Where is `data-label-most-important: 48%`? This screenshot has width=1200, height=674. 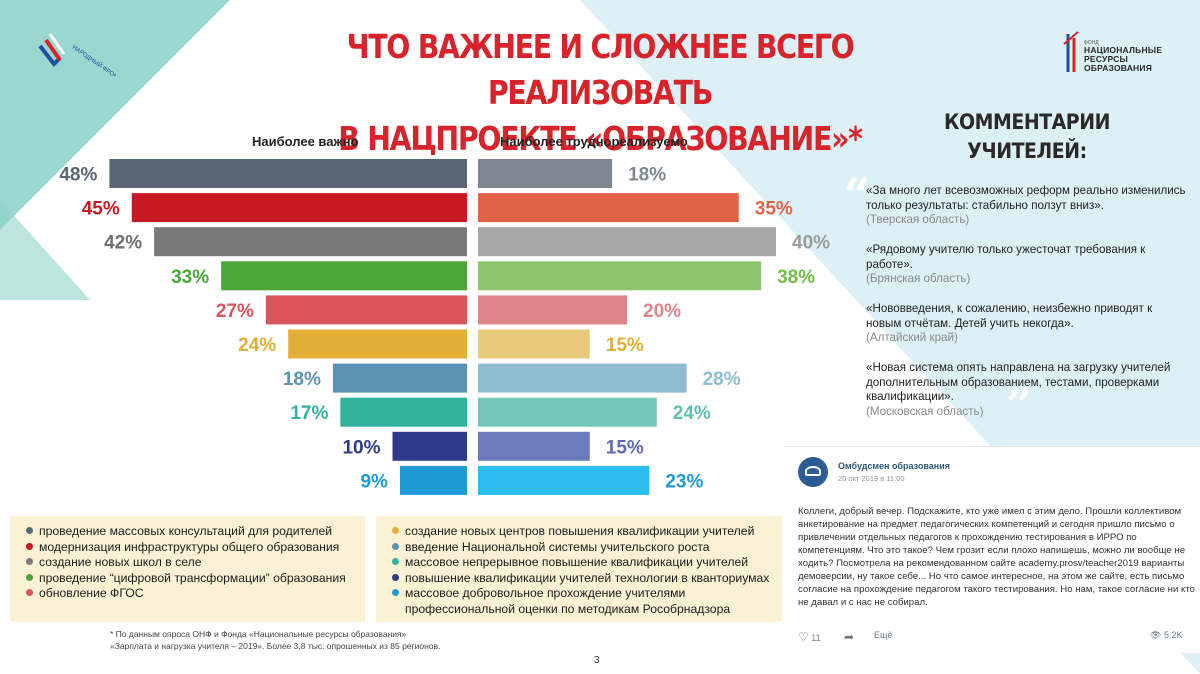
data-label-most-important: 48% is located at coordinates (78, 175).